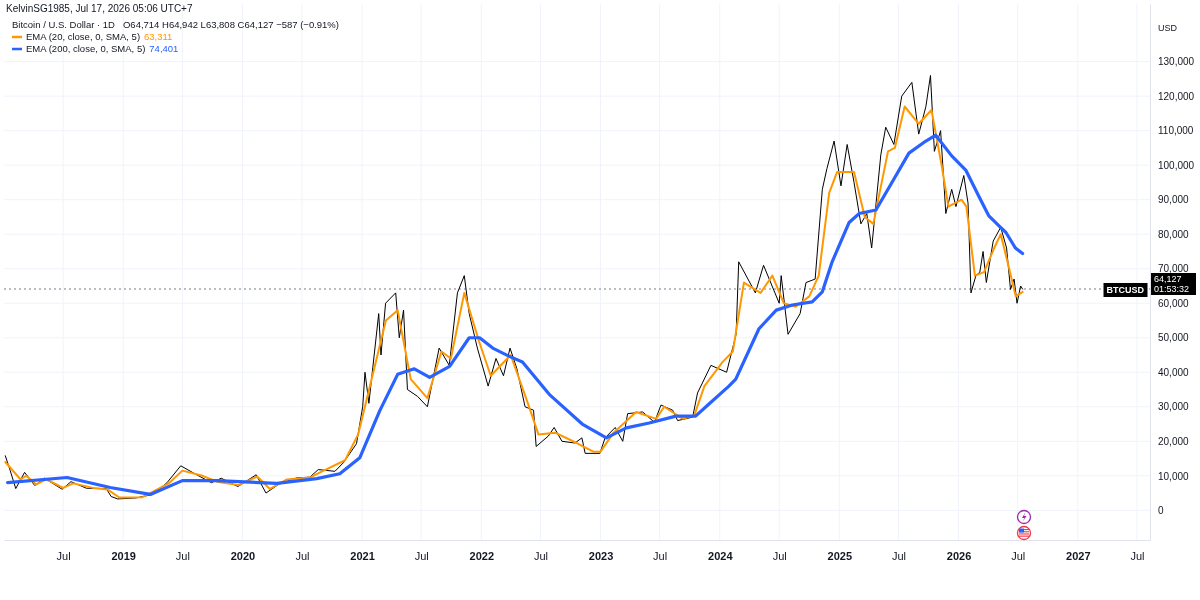 This screenshot has width=1200, height=600. Describe the element at coordinates (1174, 407) in the screenshot. I see `y-tick-label: 30,000` at that location.